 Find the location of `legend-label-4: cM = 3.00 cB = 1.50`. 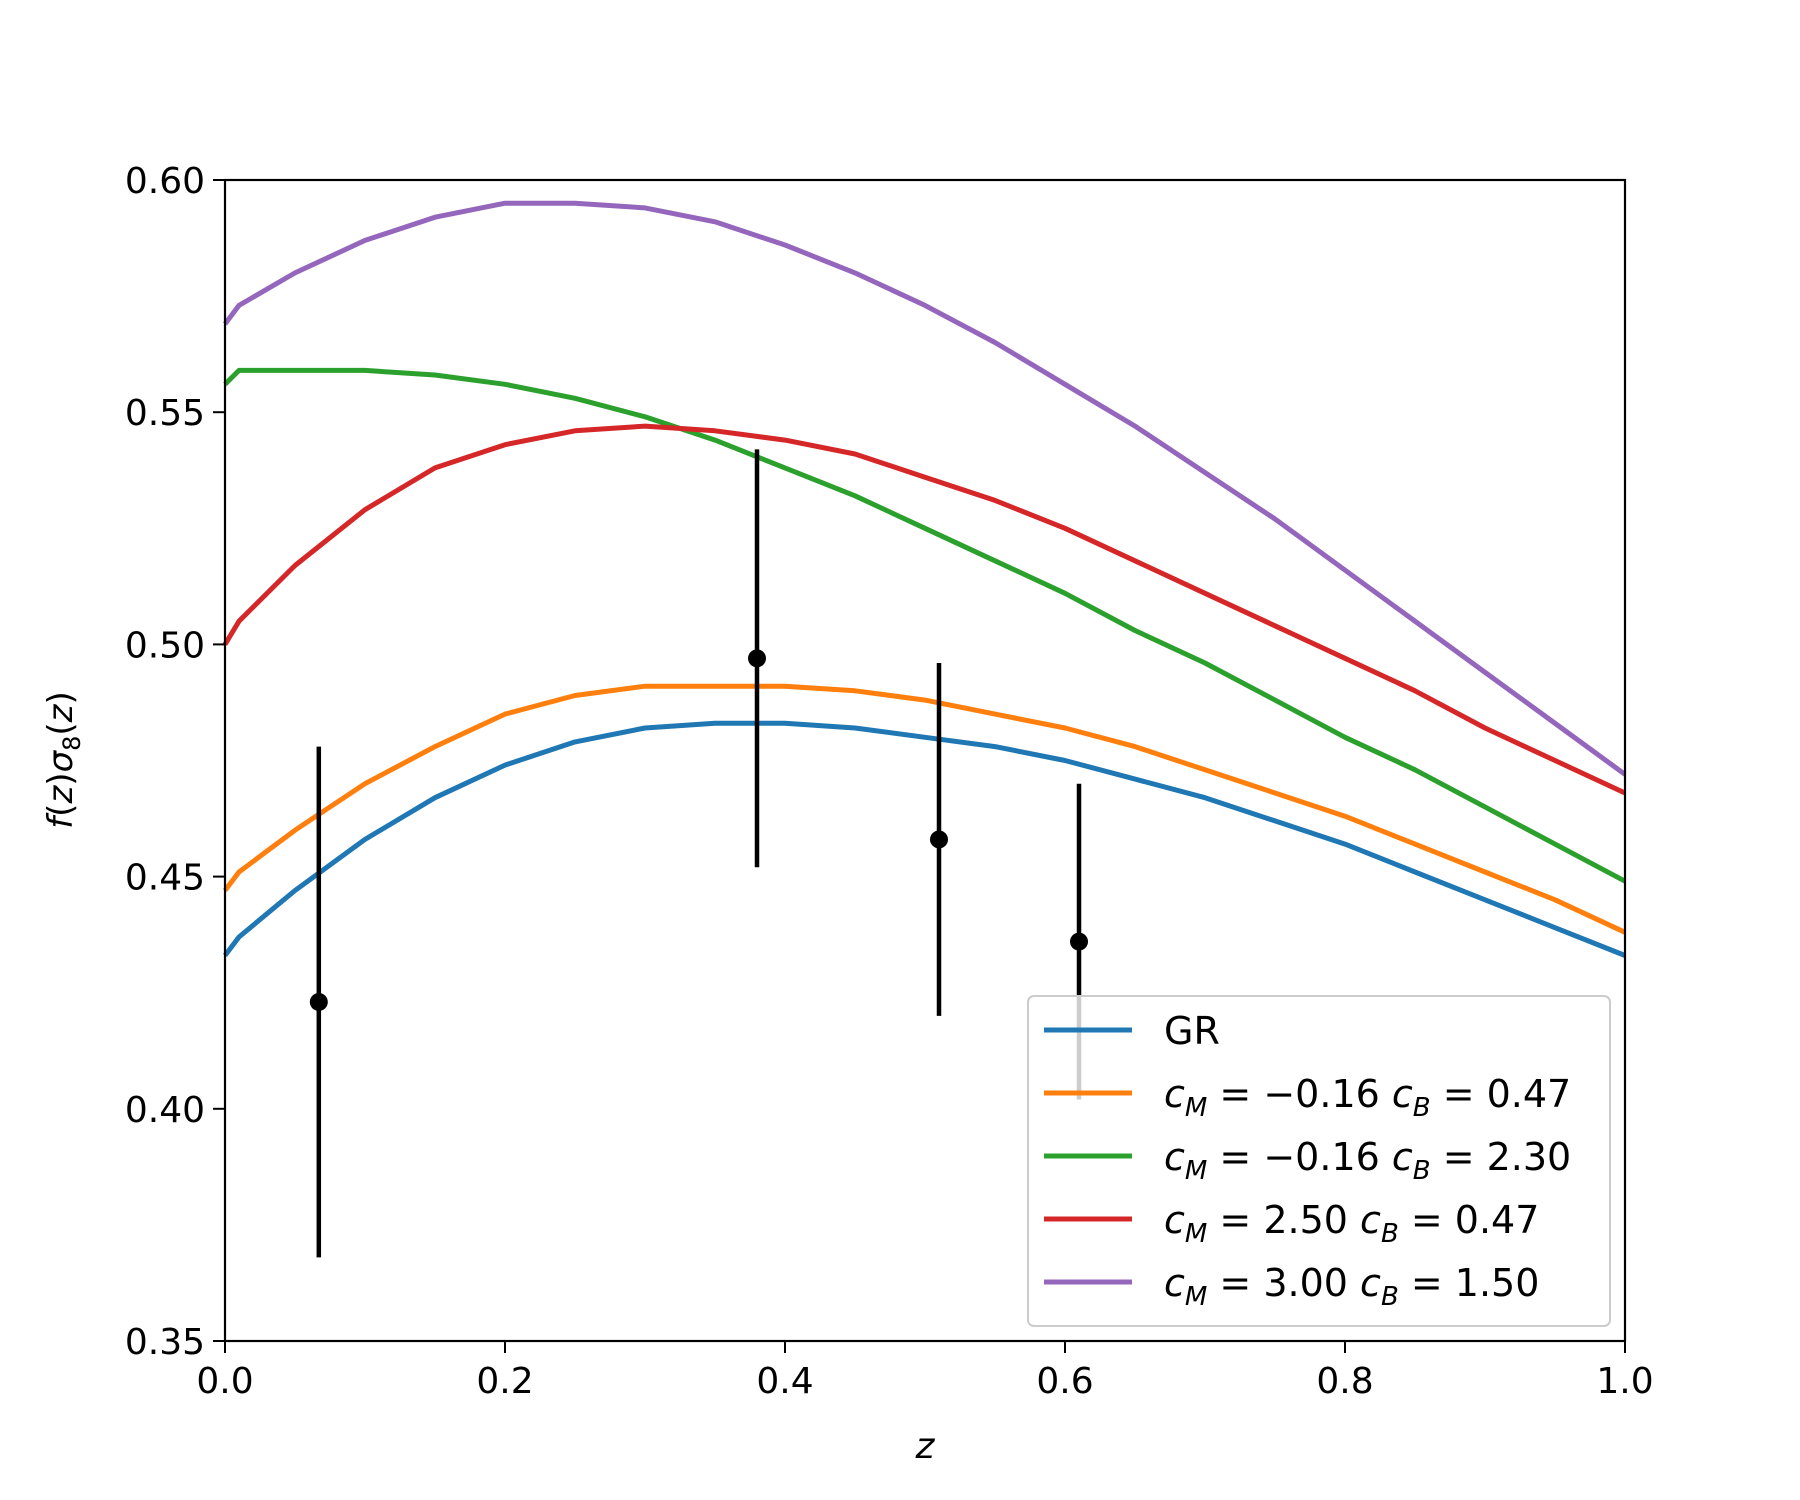

legend-label-4: cM = 3.00 cB = 1.50 is located at coordinates (1351, 1286).